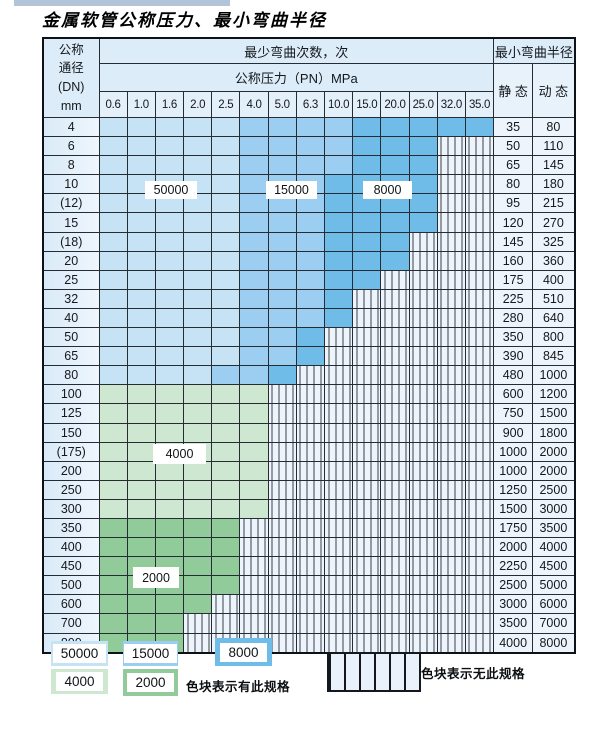 The width and height of the screenshot is (600, 743). I want to click on table-row: 6 50 110, so click(309, 146).